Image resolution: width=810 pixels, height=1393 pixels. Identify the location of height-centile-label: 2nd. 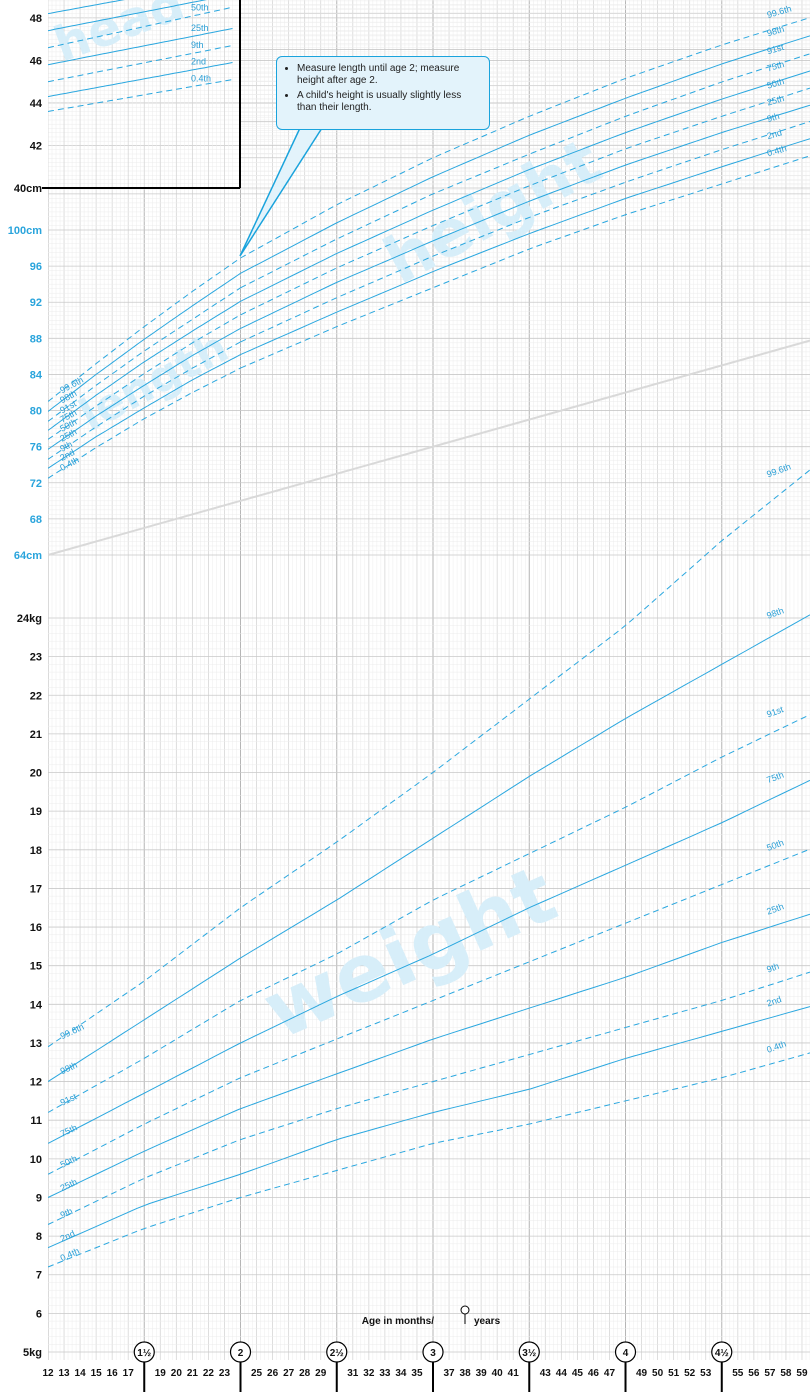
(774, 134).